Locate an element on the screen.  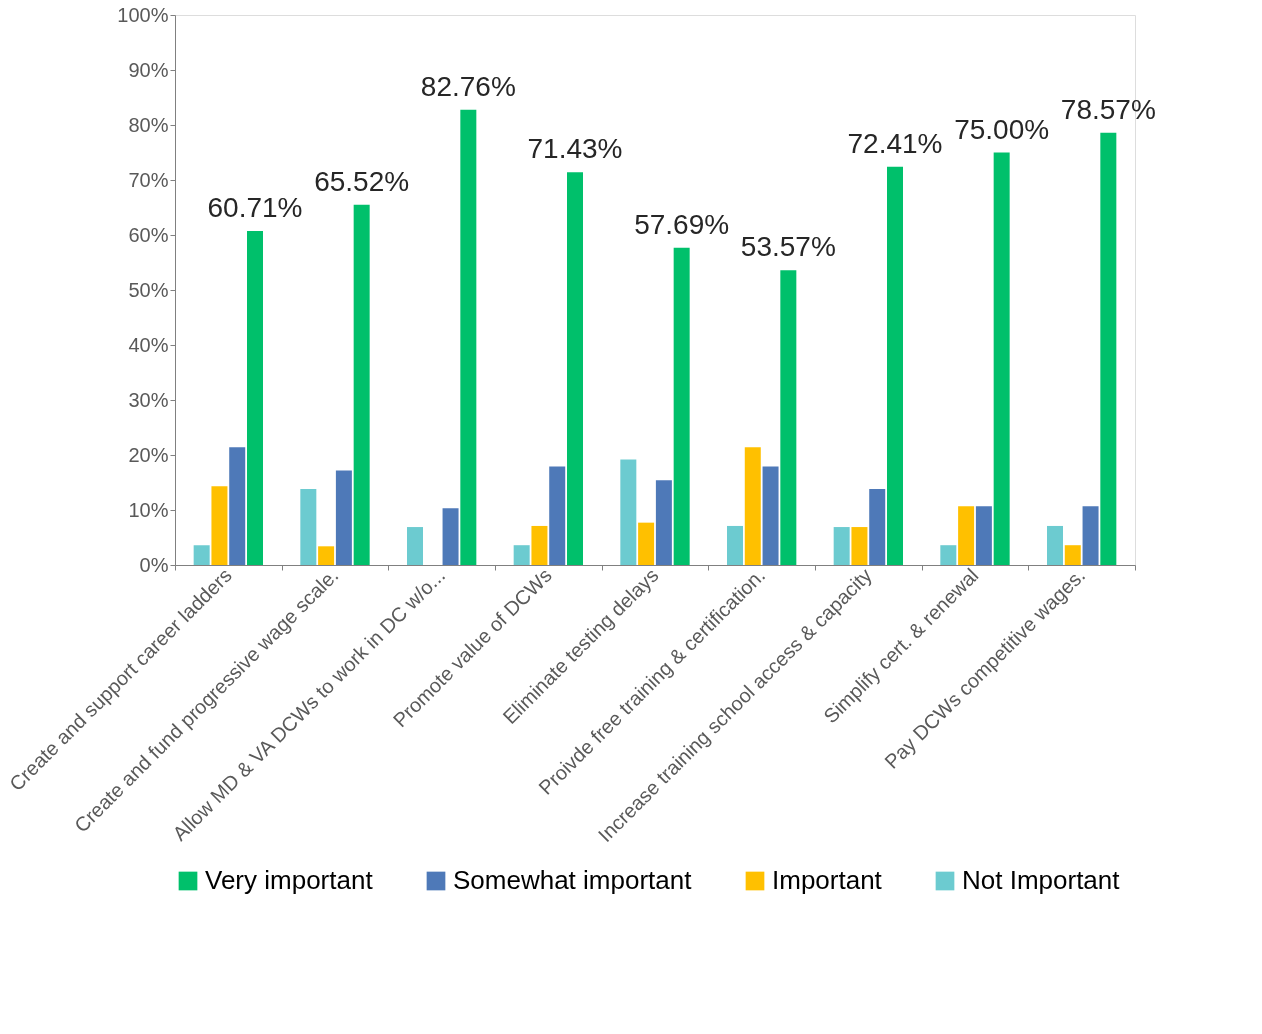
data-label: 75.00% is located at coordinates (1002, 129).